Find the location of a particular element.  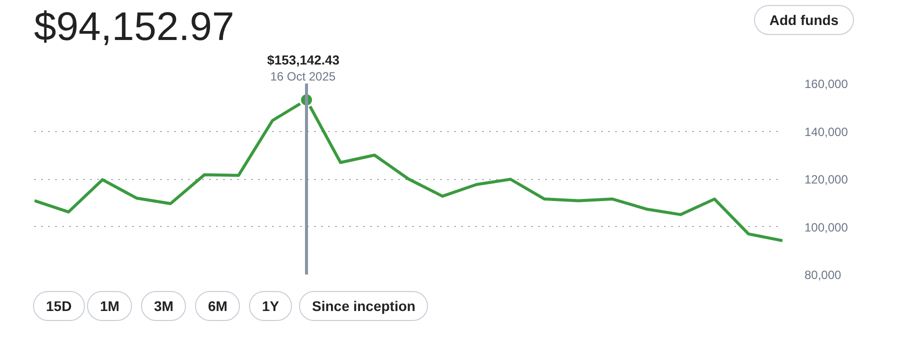

text: 1Y is located at coordinates (270, 306).